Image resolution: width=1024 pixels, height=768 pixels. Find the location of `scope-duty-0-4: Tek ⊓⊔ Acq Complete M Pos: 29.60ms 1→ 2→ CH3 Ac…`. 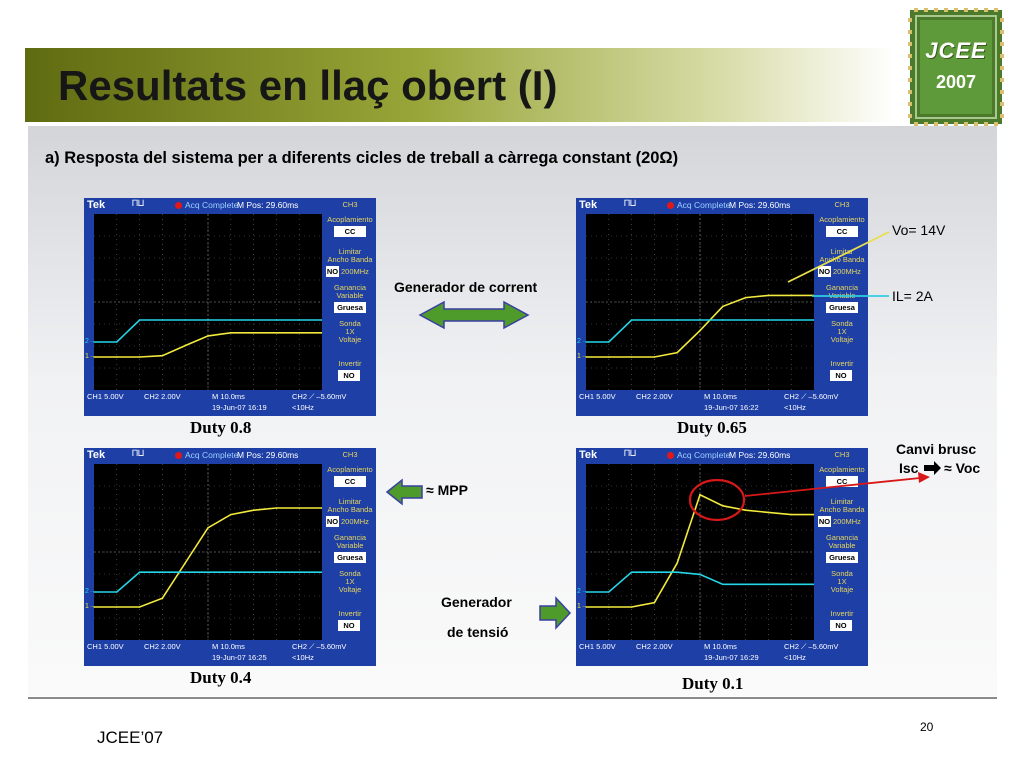

scope-duty-0-4: Tek ⊓⊔ Acq Complete M Pos: 29.60ms 1→ 2→ CH3 Ac… is located at coordinates (230, 557).